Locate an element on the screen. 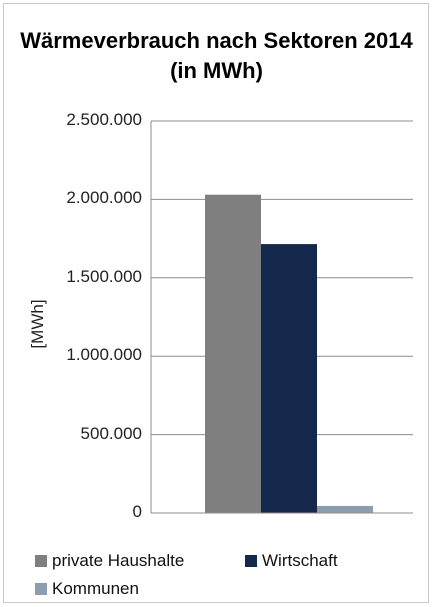 This screenshot has height=607, width=433. y-tick-label: 1.000.000 is located at coordinates (104, 355).